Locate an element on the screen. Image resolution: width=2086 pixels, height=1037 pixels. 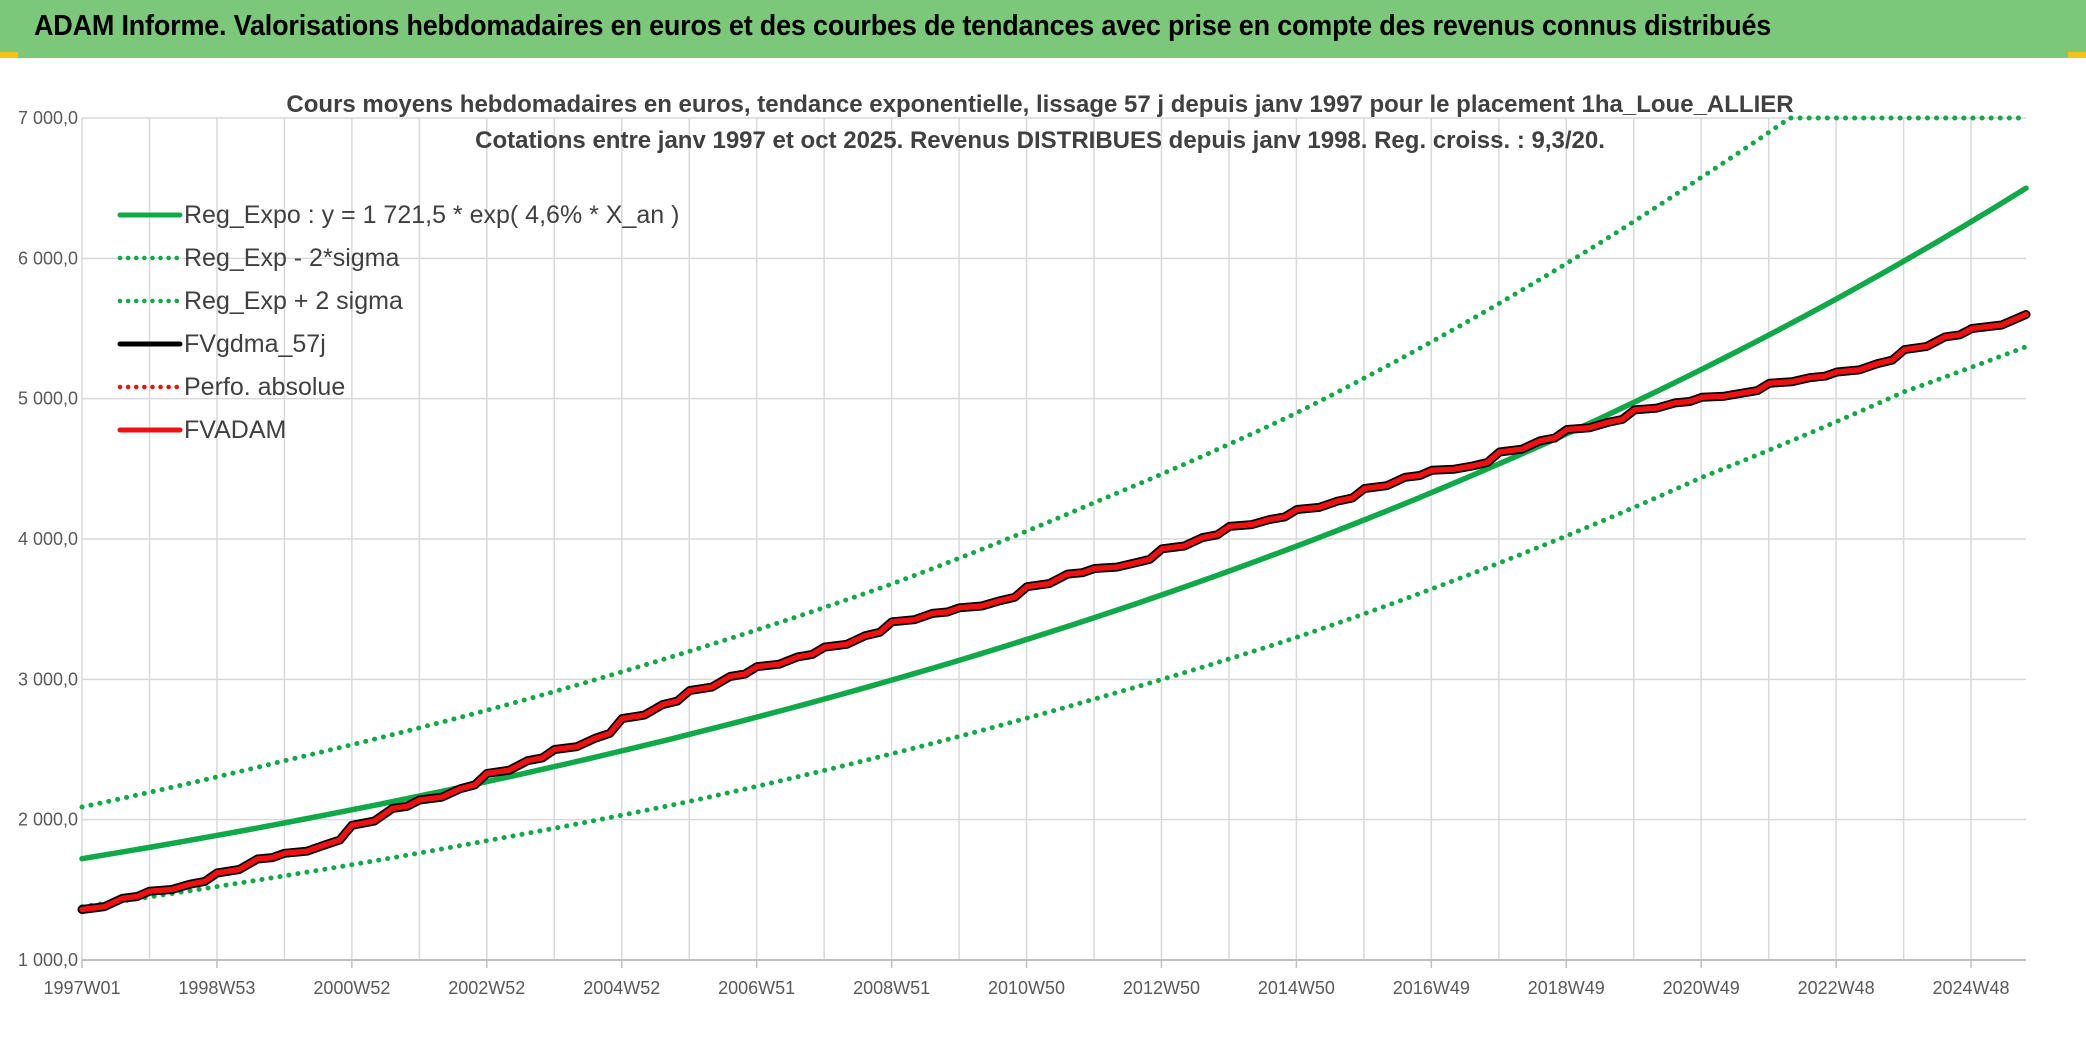
y-tick-label: 5 000,0 is located at coordinates (48, 399).